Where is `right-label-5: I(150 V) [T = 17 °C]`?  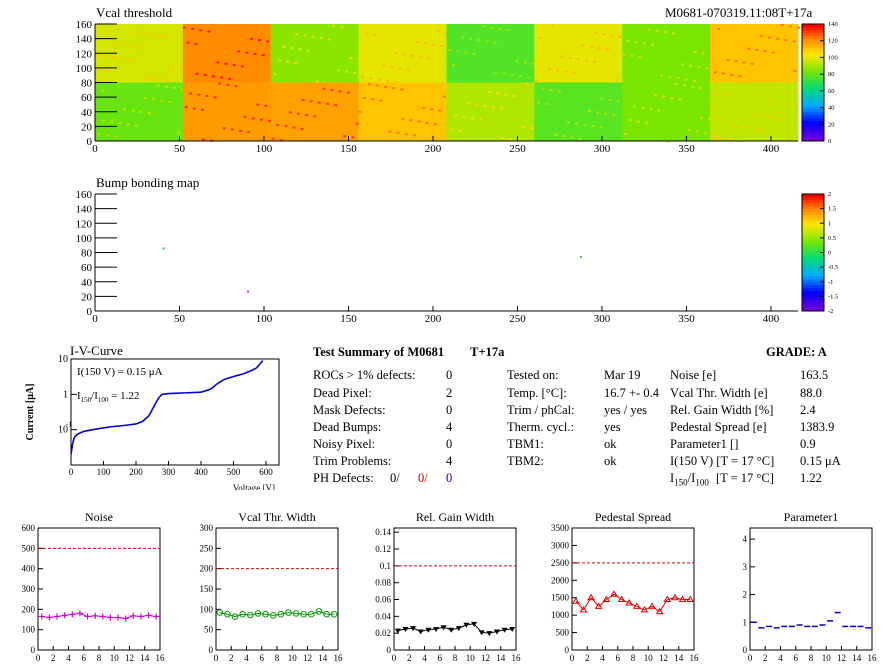 right-label-5: I(150 V) [T = 17 °C] is located at coordinates (722, 461).